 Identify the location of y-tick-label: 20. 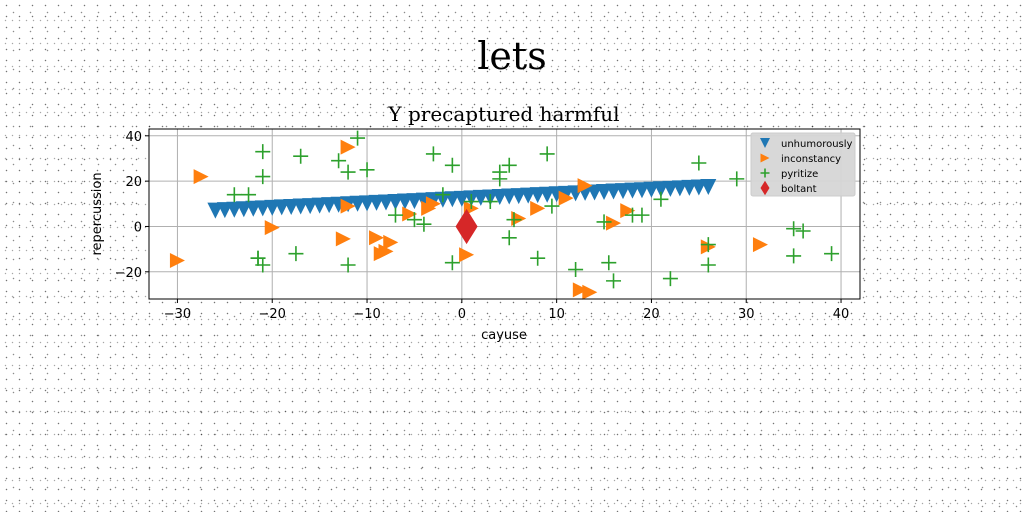
(133, 182).